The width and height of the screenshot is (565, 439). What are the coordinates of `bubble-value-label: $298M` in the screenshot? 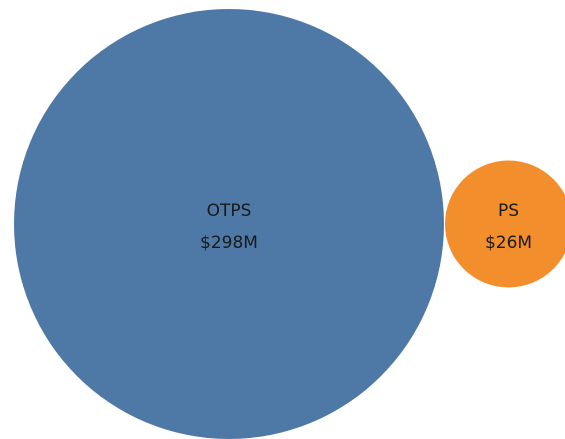 It's located at (229, 243).